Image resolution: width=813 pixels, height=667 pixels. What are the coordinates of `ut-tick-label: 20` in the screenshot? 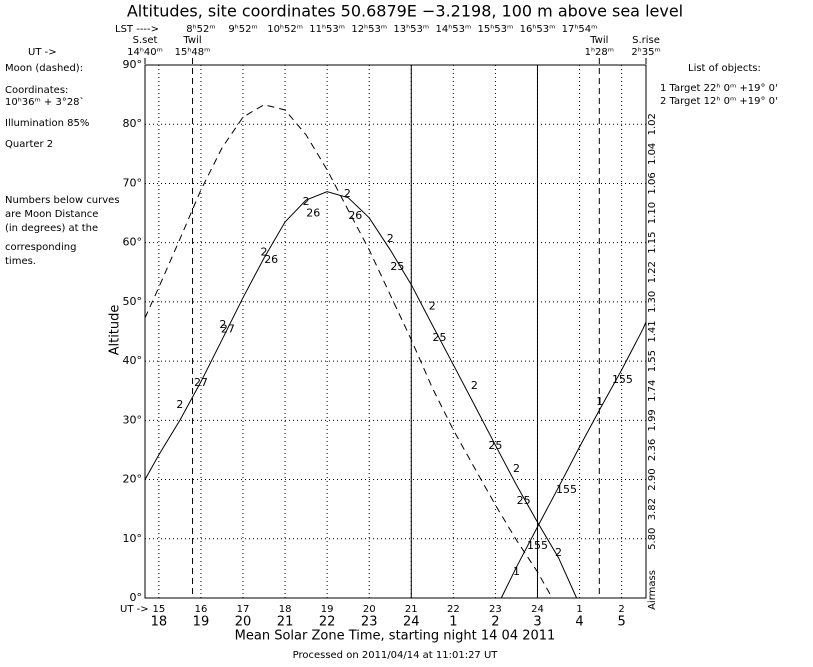 It's located at (369, 609).